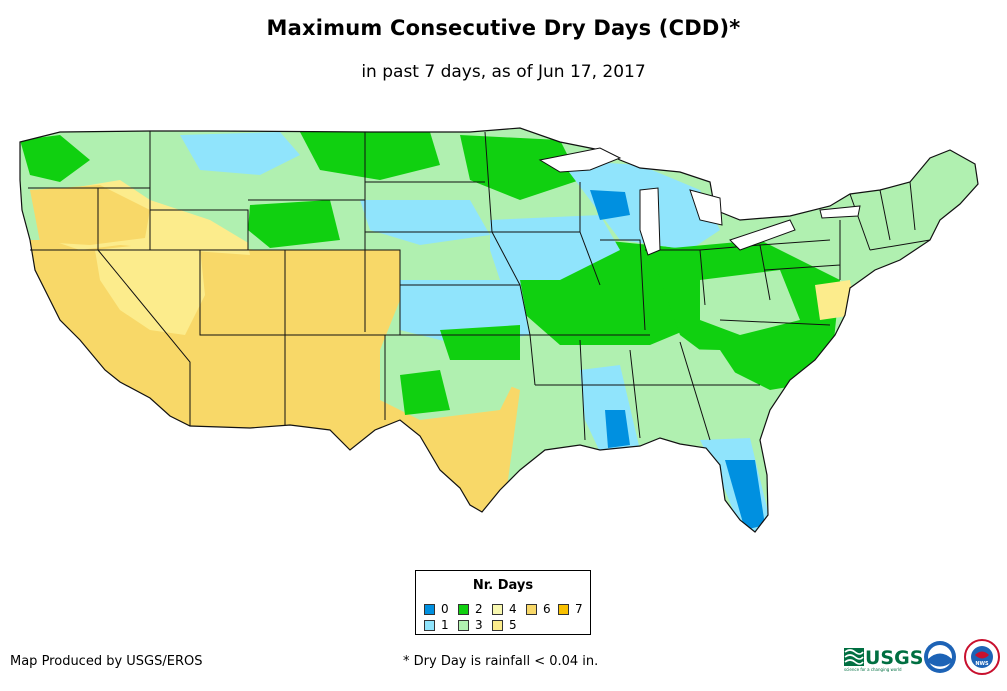 This screenshot has height=691, width=1007. I want to click on legend-label-0: 0, so click(445, 609).